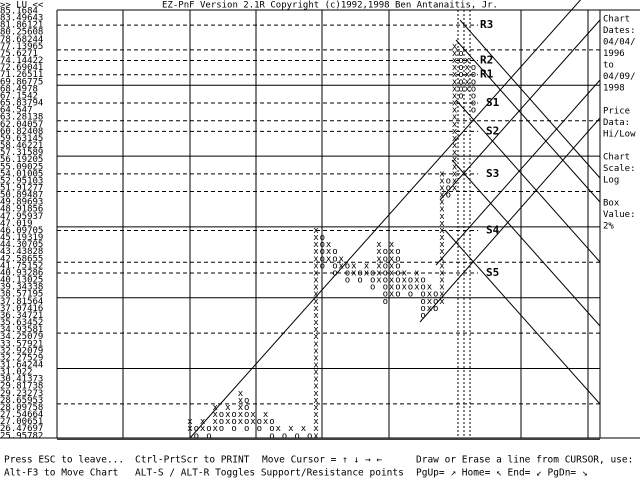 The image size is (640, 480). What do you see at coordinates (435, 302) in the screenshot?
I see `pnf-column: ooo` at bounding box center [435, 302].